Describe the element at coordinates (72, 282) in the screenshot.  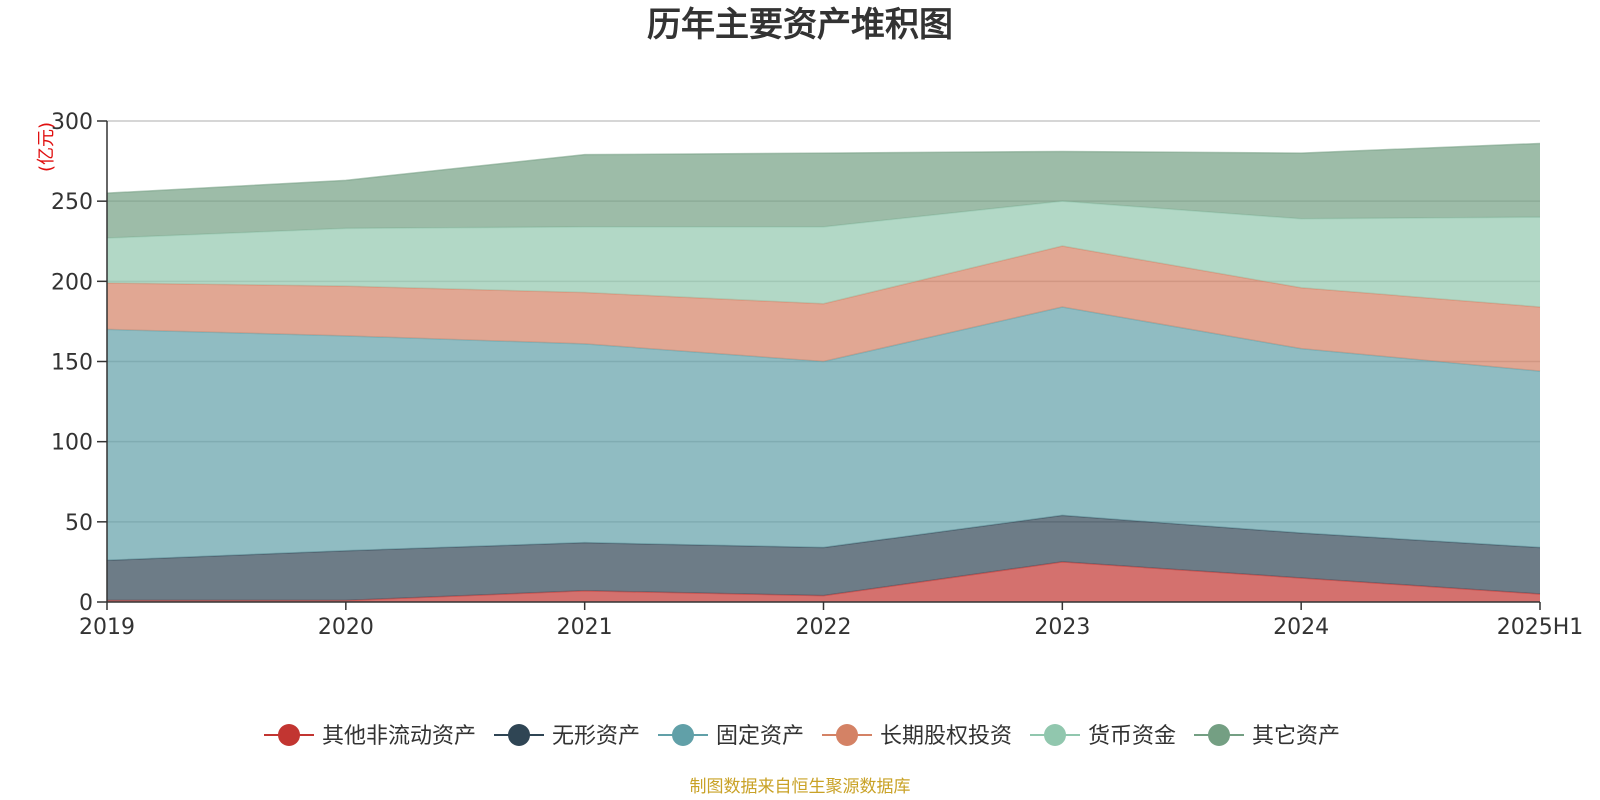
I see `y-tick-label: 200` at that location.